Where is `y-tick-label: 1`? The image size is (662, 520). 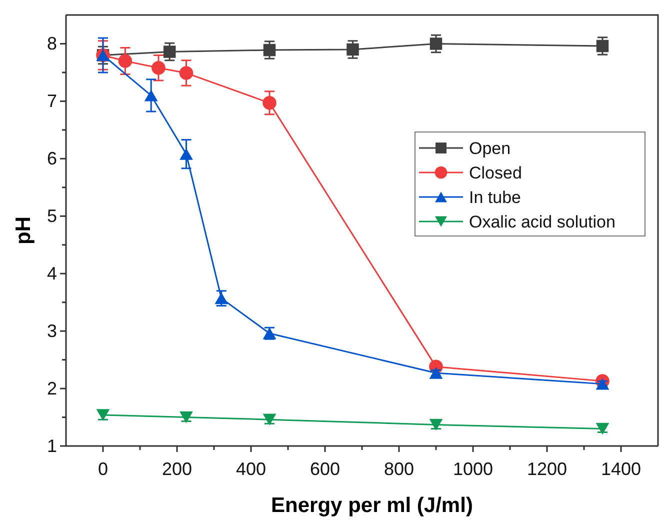
y-tick-label: 1 is located at coordinates (51, 446).